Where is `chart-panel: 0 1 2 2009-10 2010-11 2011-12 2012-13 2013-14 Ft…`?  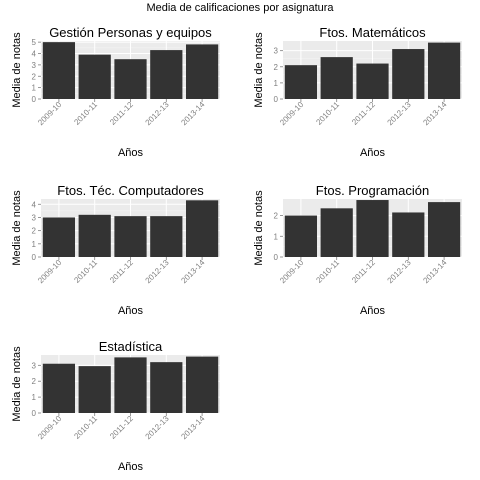
chart-panel: 0 1 2 2009-10 2010-11 2011-12 2012-13 2013-14 Ft… is located at coordinates (357, 250).